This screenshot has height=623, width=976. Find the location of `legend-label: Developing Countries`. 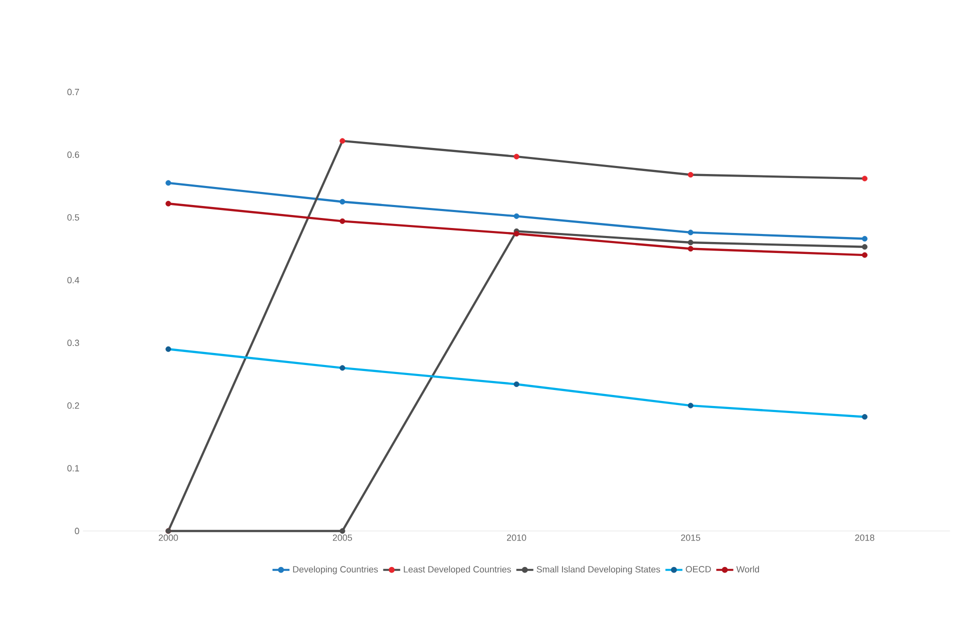

legend-label: Developing Countries is located at coordinates (335, 570).